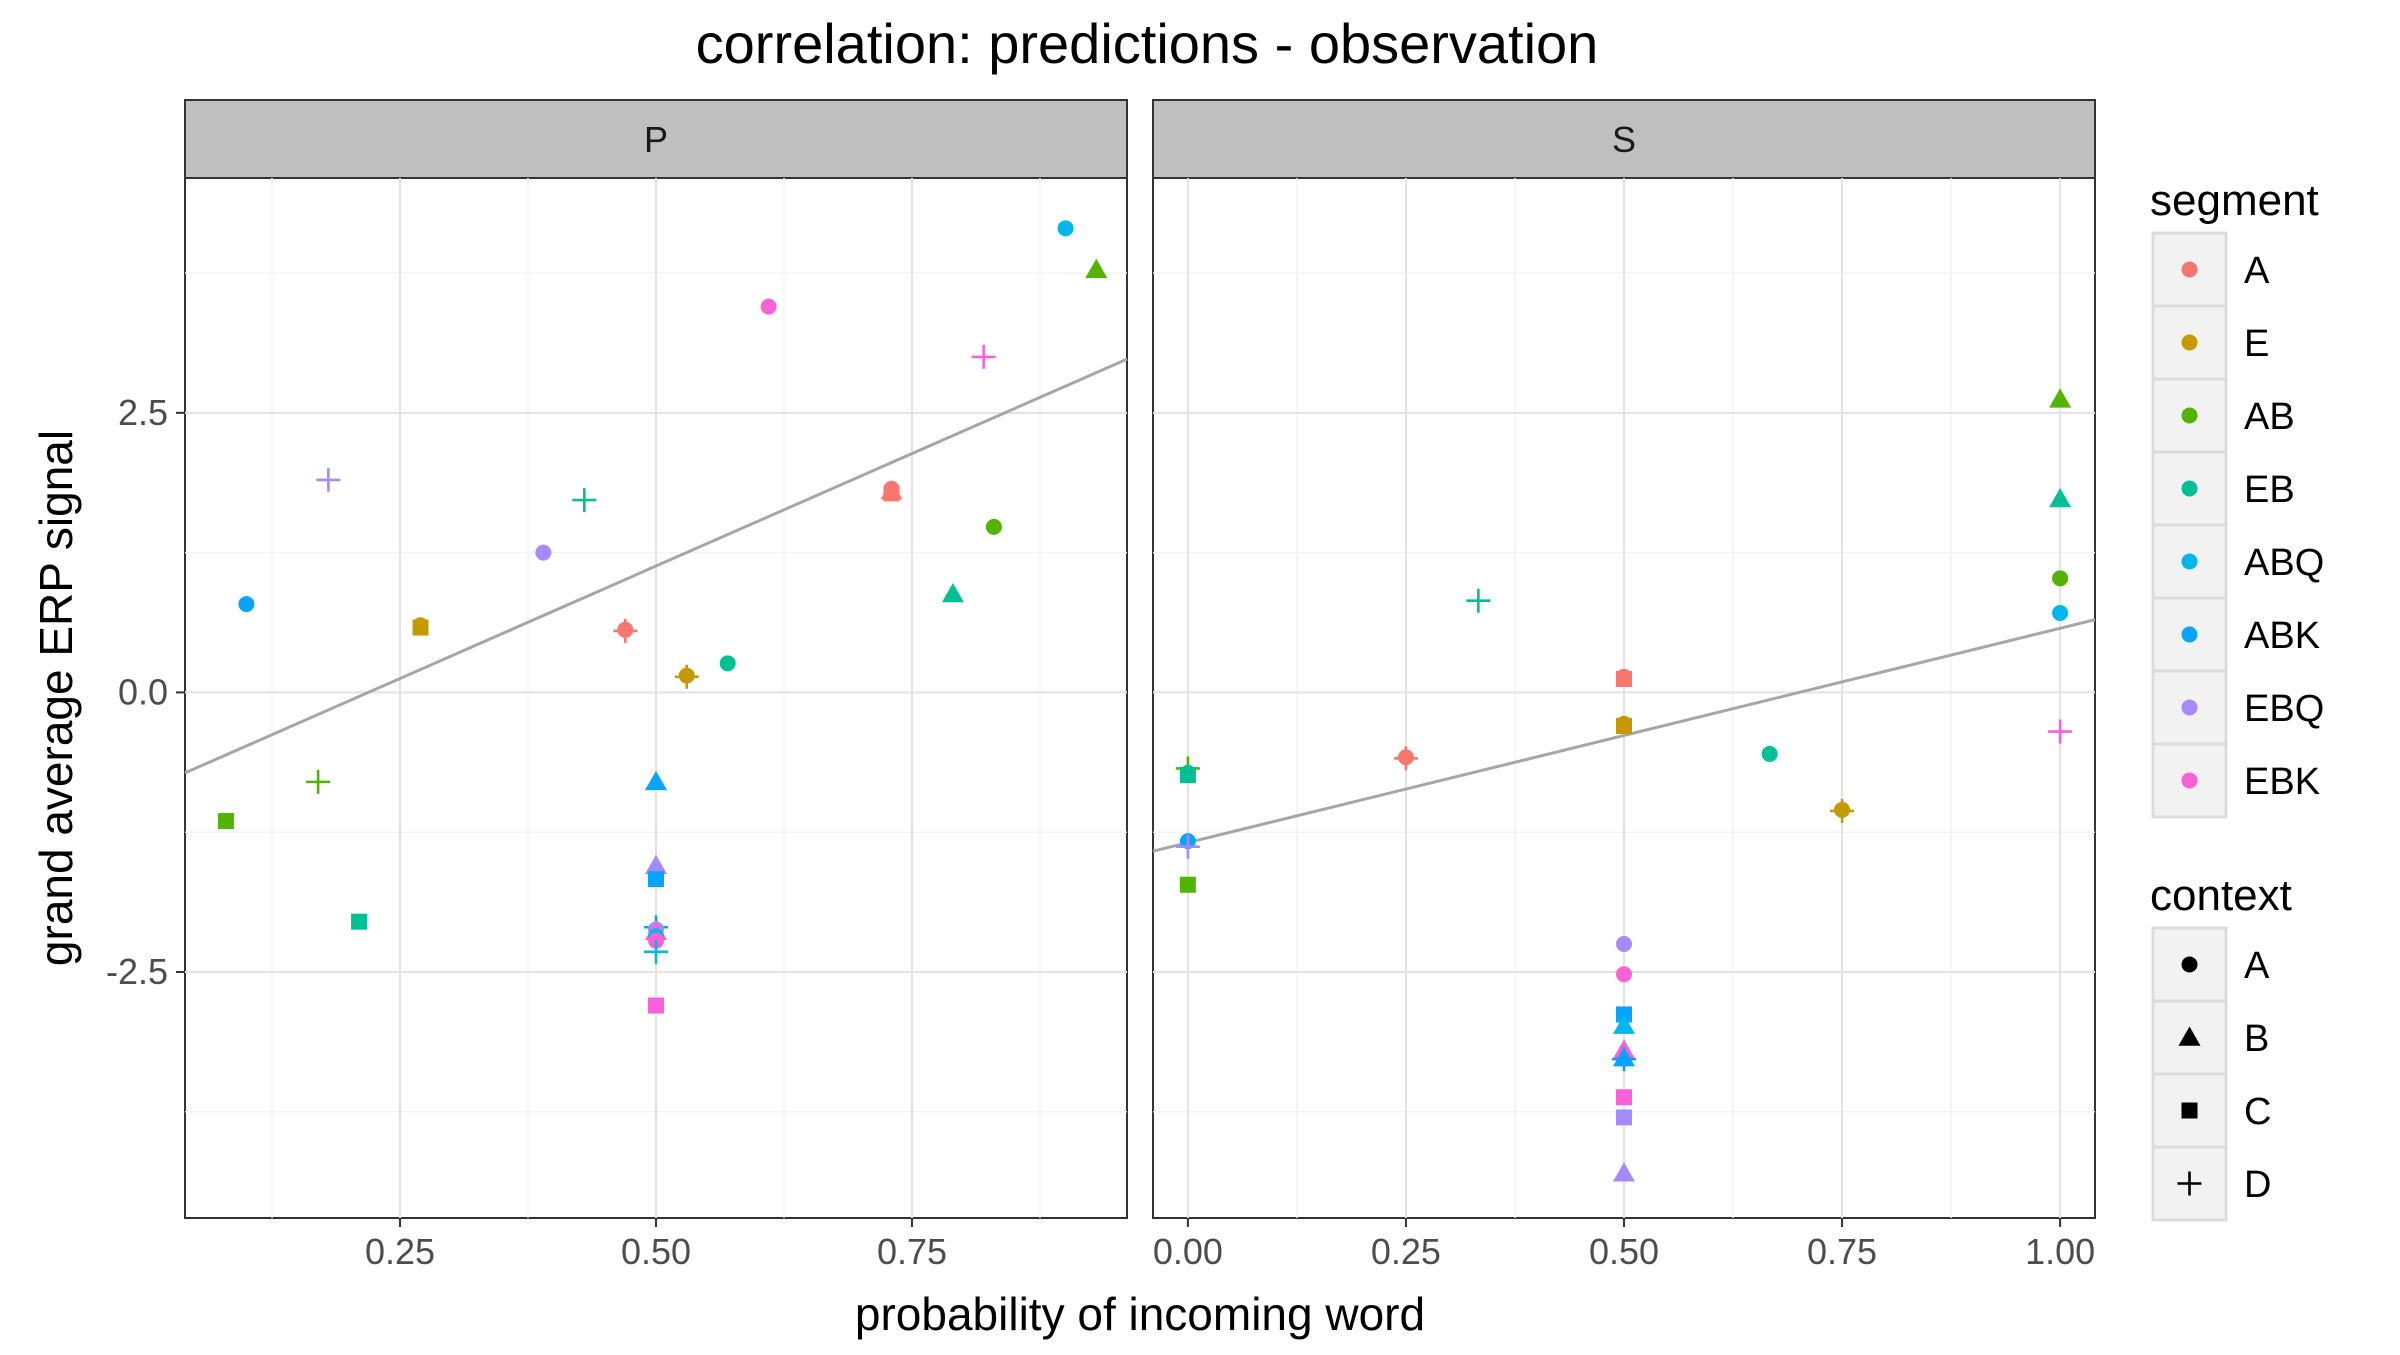 The height and width of the screenshot is (1355, 2400). I want to click on panel-s-x-ticks: 0.00 0.25 0.50 0.75 1.00, so click(1624, 1245).